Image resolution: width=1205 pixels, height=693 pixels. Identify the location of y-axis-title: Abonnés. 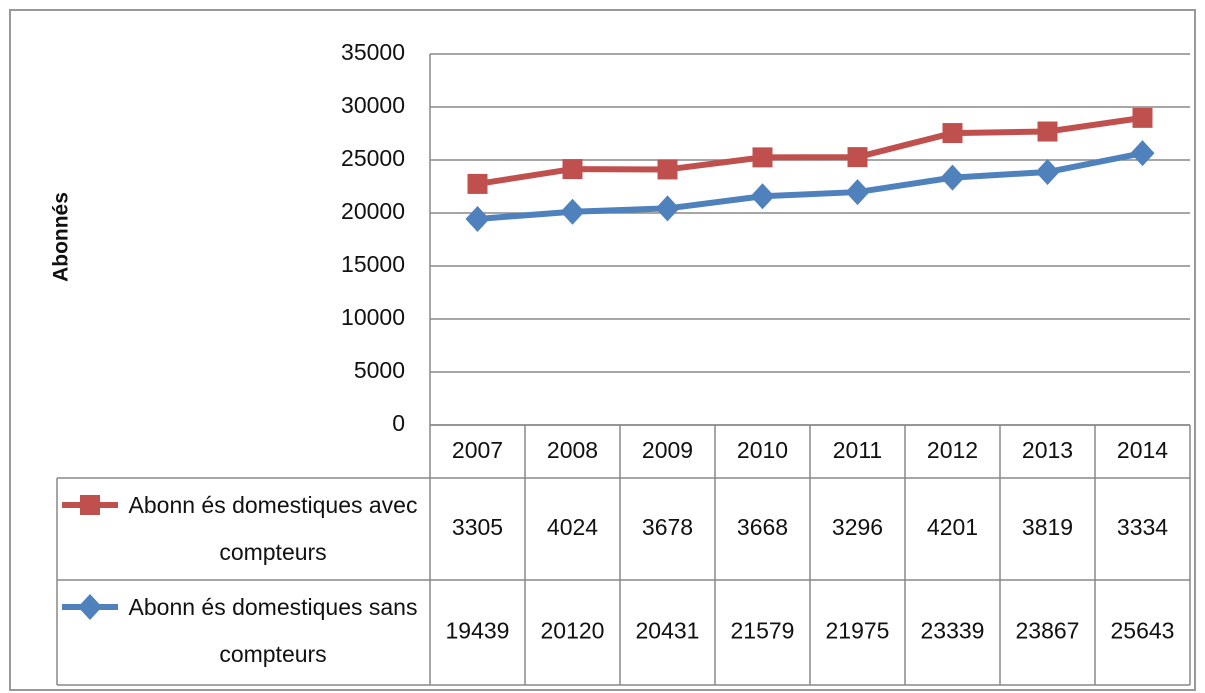
(61, 237).